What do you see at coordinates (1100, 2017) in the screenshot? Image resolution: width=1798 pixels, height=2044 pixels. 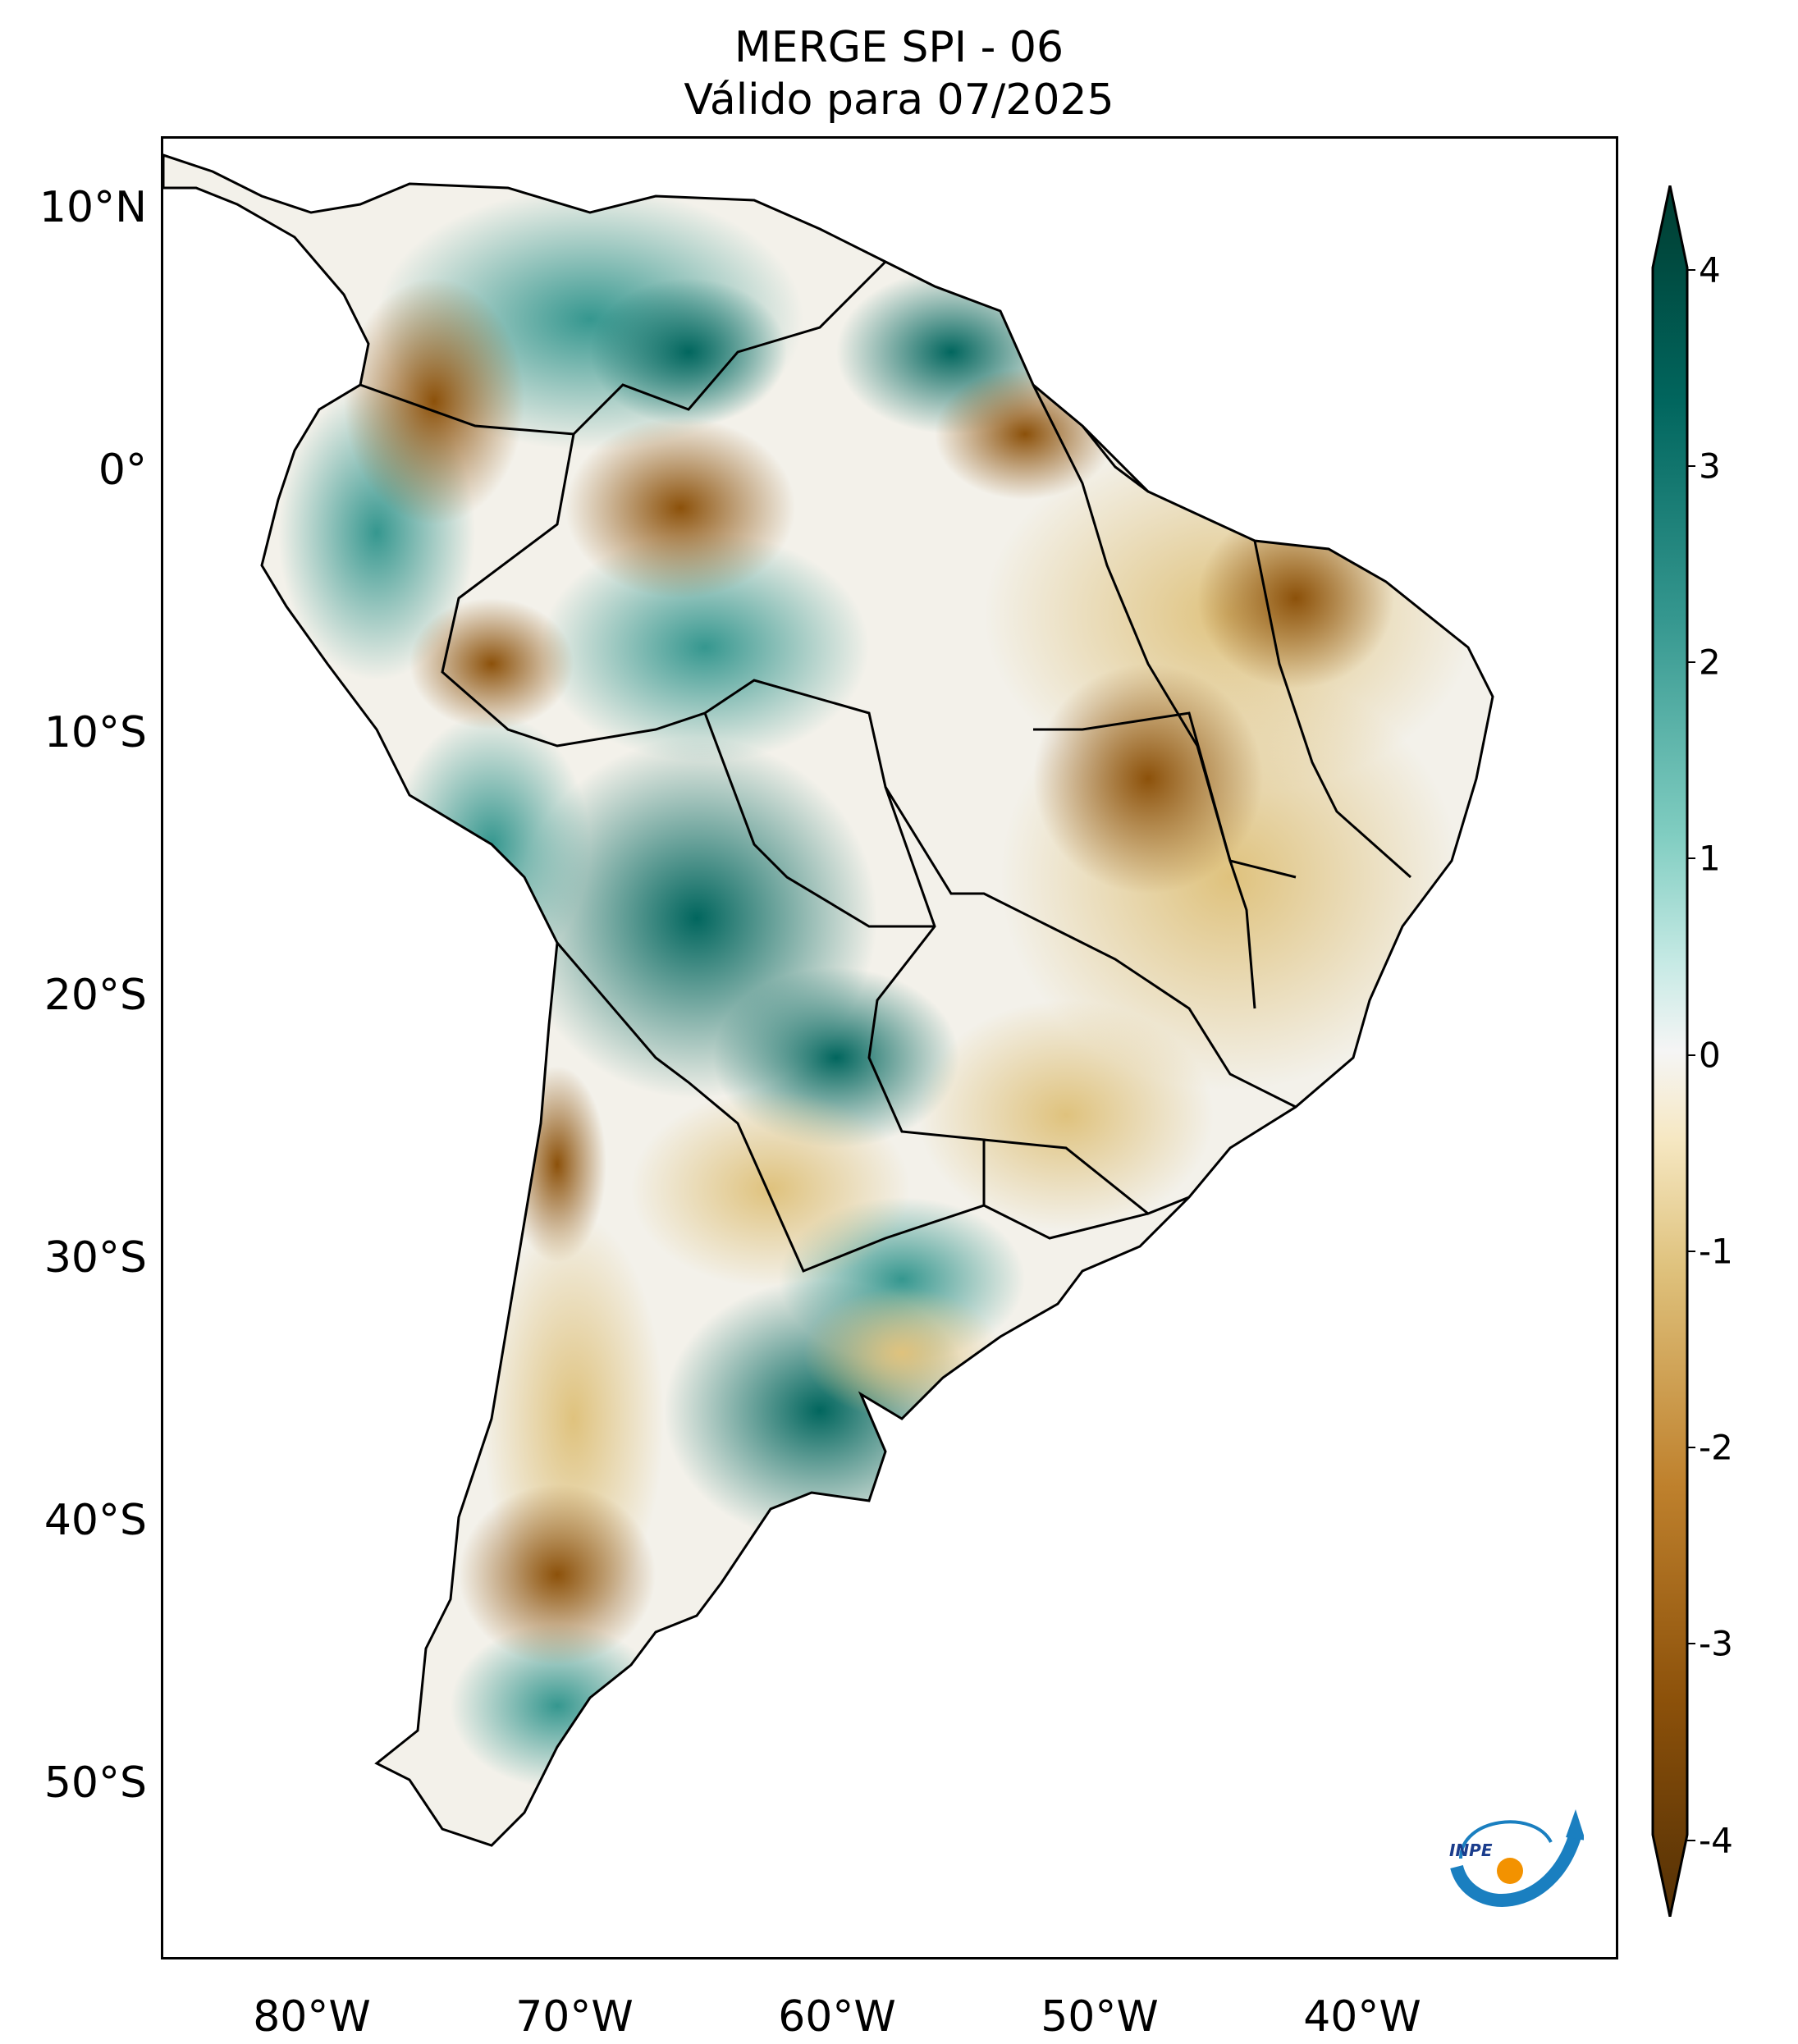 I see `lon-label-50W: 50°W` at bounding box center [1100, 2017].